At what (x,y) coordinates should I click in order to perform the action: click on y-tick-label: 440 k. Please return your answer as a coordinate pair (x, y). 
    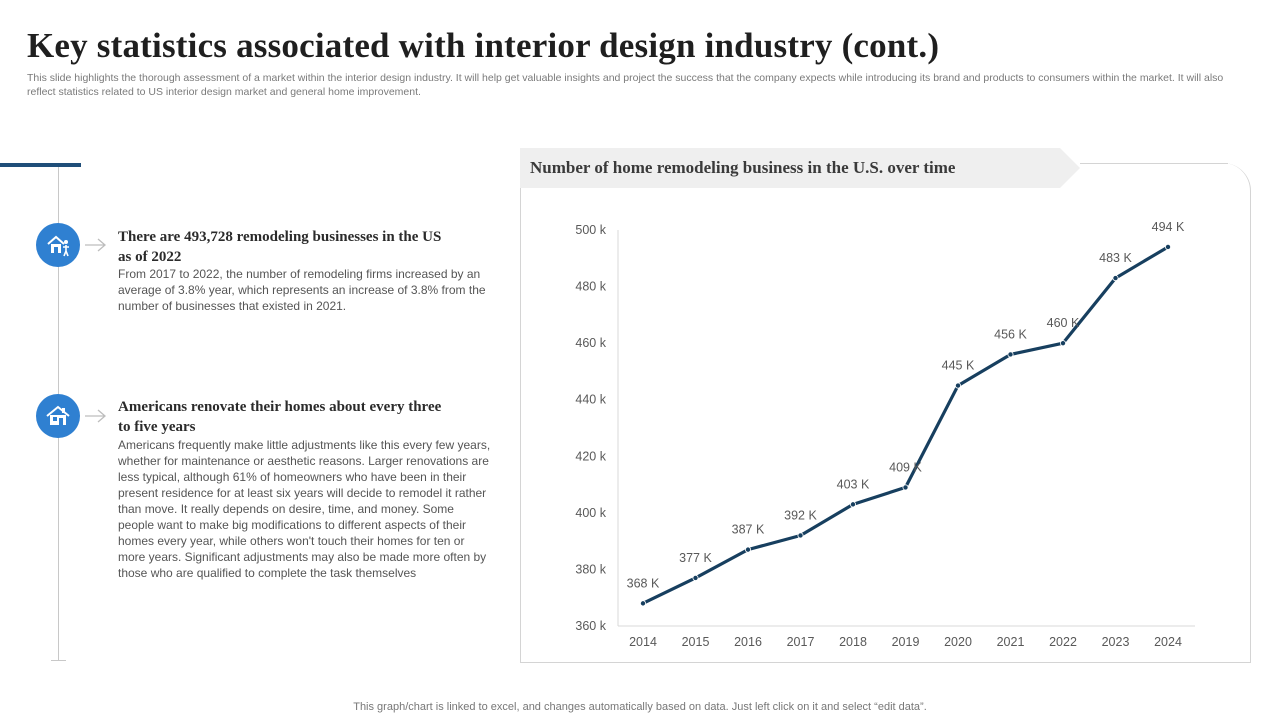
    Looking at the image, I should click on (590, 400).